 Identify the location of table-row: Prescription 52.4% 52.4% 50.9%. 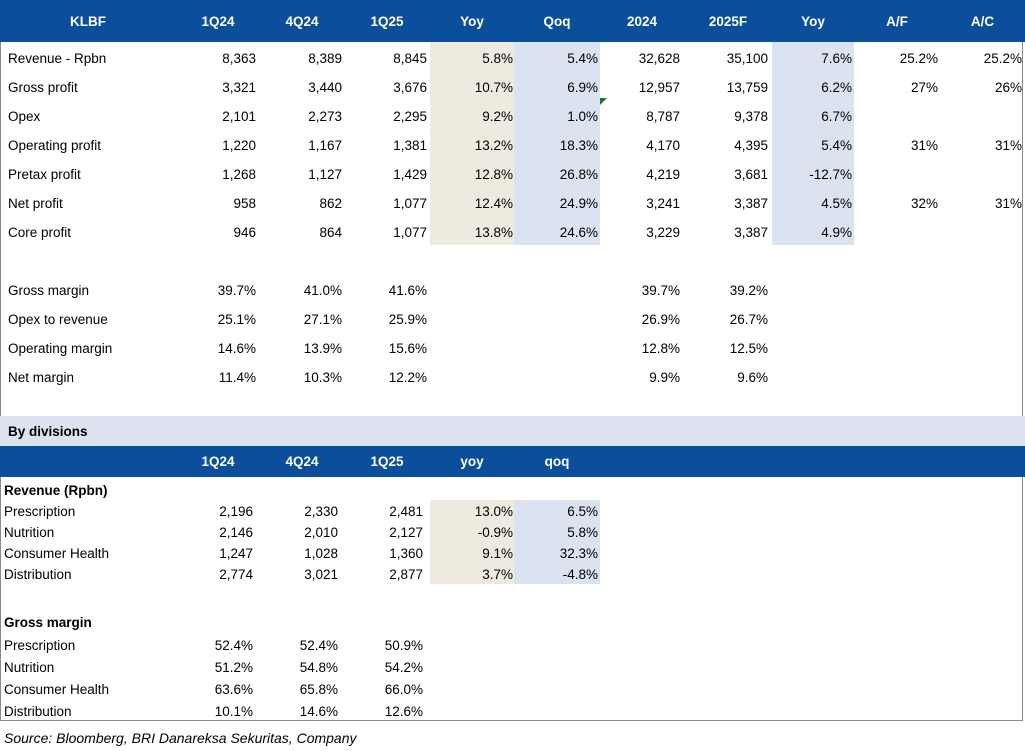
(512, 645).